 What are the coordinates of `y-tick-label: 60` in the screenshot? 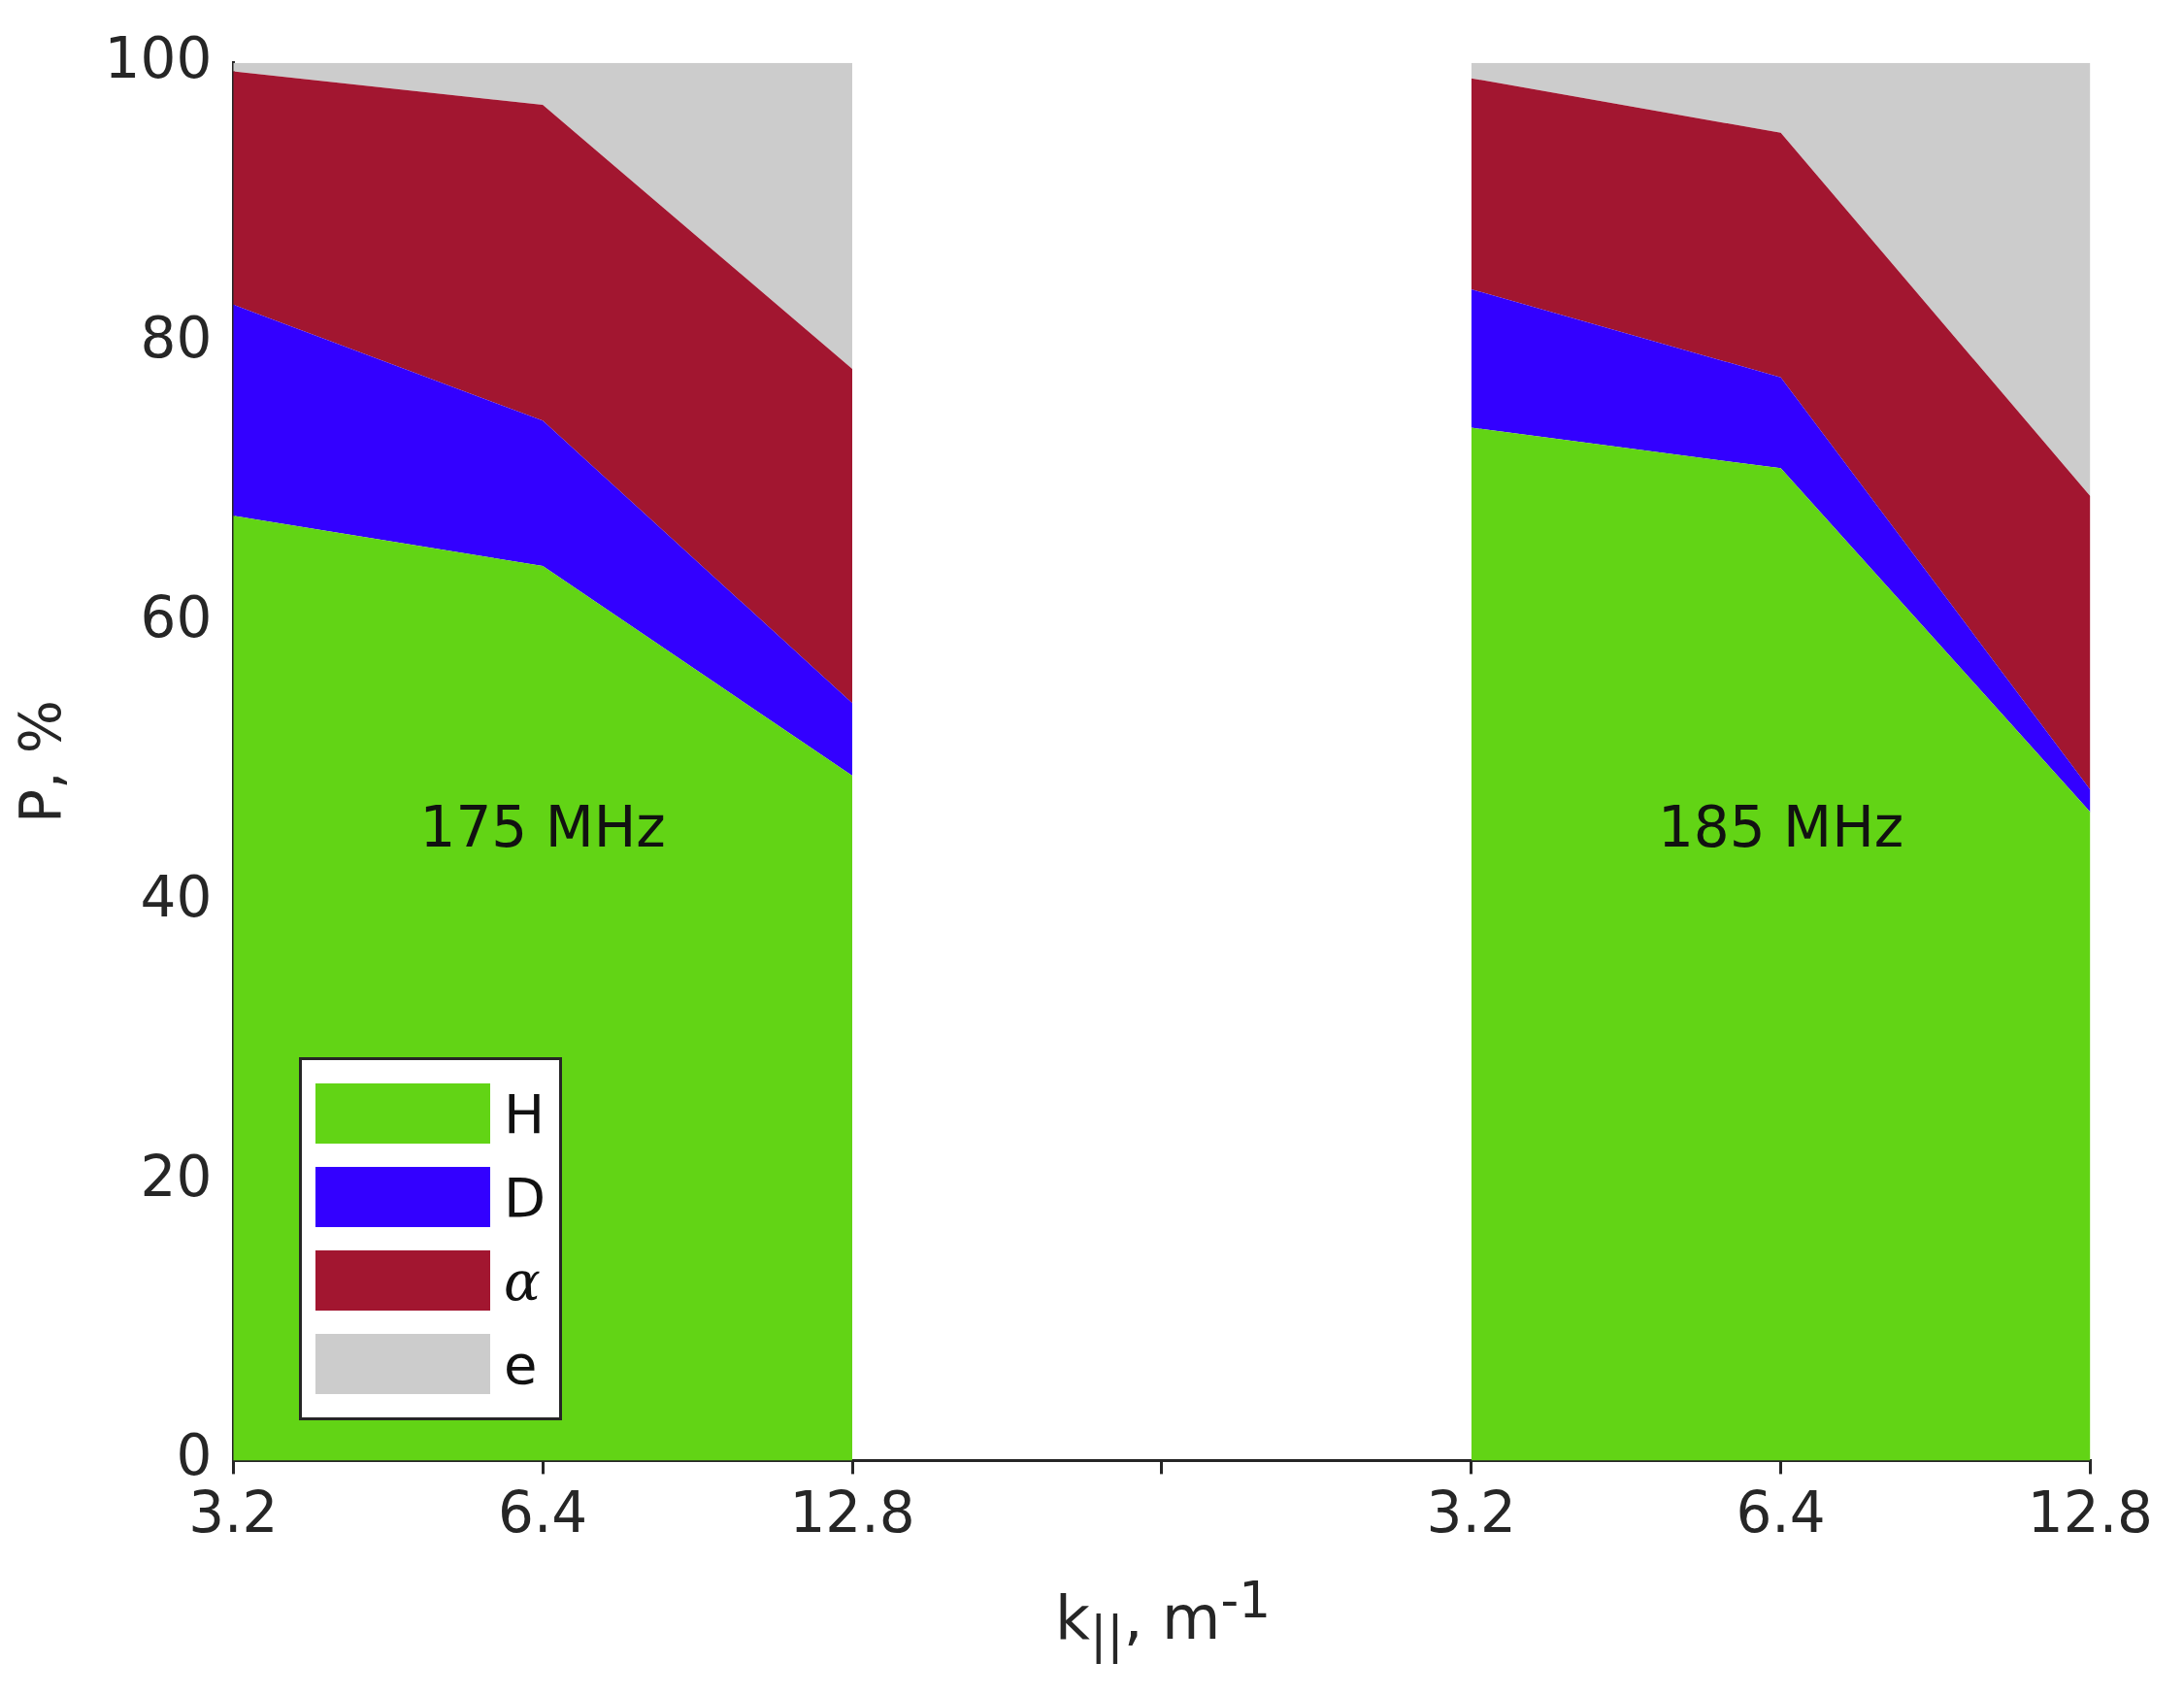 It's located at (176, 616).